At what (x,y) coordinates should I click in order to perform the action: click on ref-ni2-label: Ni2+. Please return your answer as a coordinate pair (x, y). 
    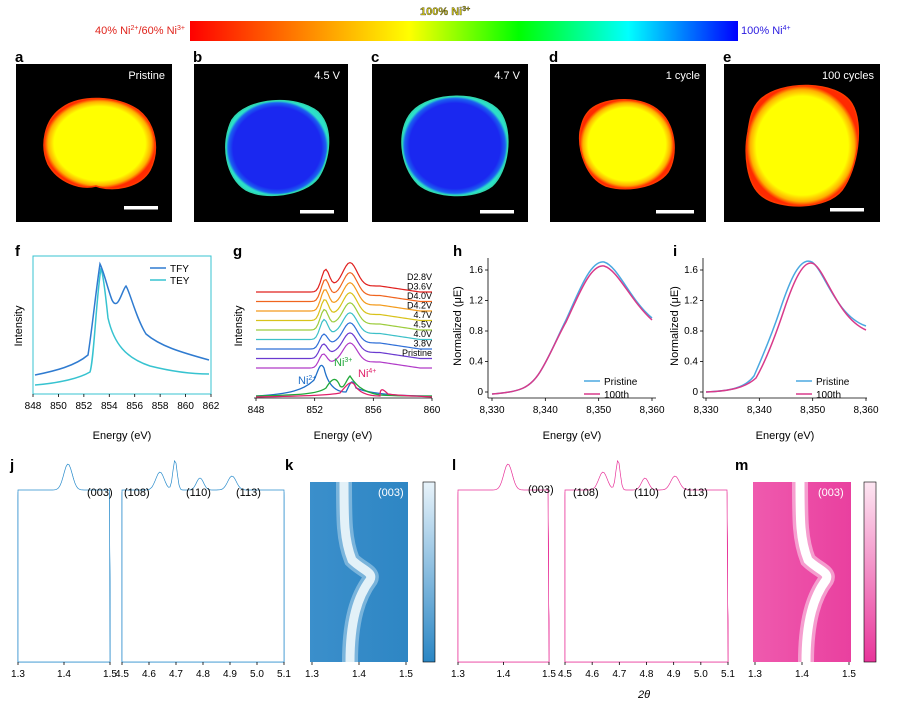
    Looking at the image, I should click on (307, 381).